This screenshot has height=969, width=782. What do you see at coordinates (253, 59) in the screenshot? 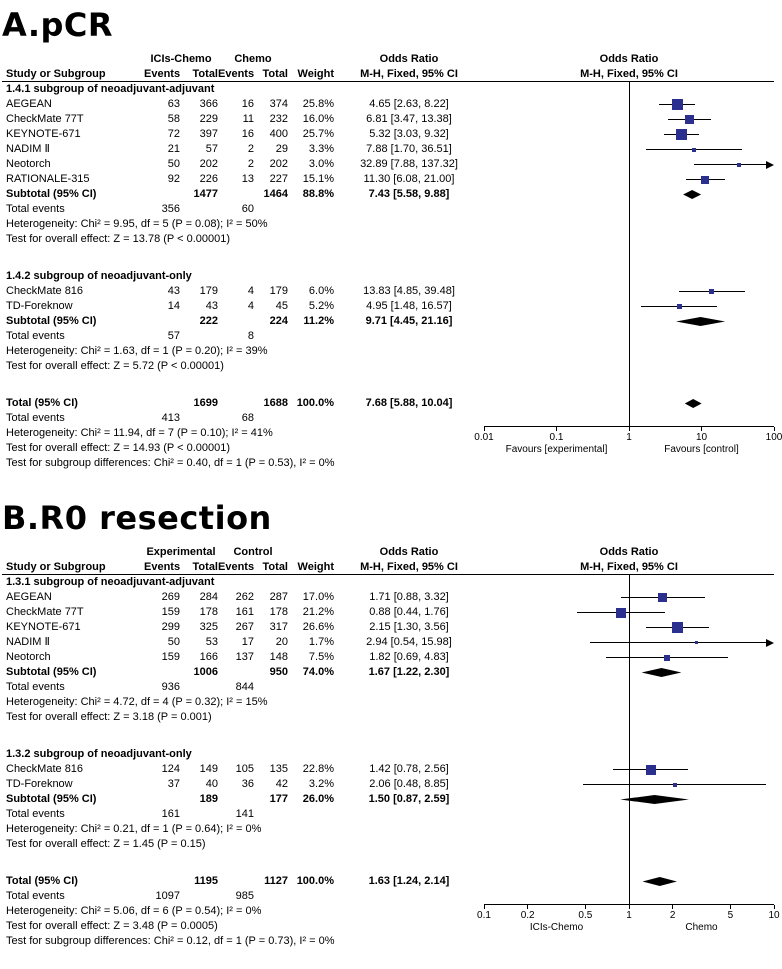
I see `group2-header: Chemo` at bounding box center [253, 59].